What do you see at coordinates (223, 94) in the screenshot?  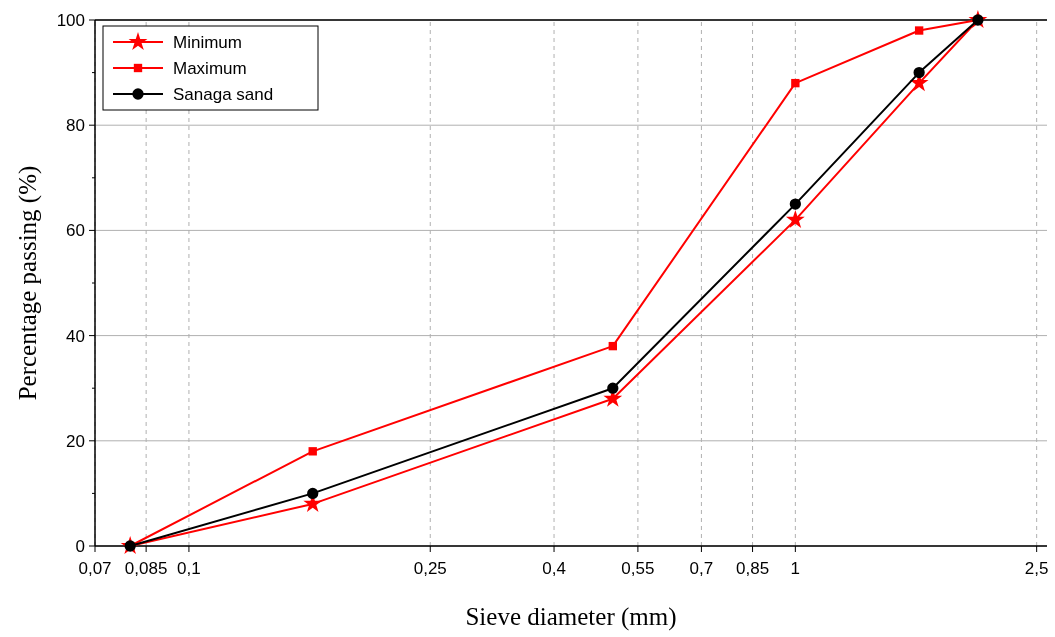 I see `legend-label: Sanaga sand` at bounding box center [223, 94].